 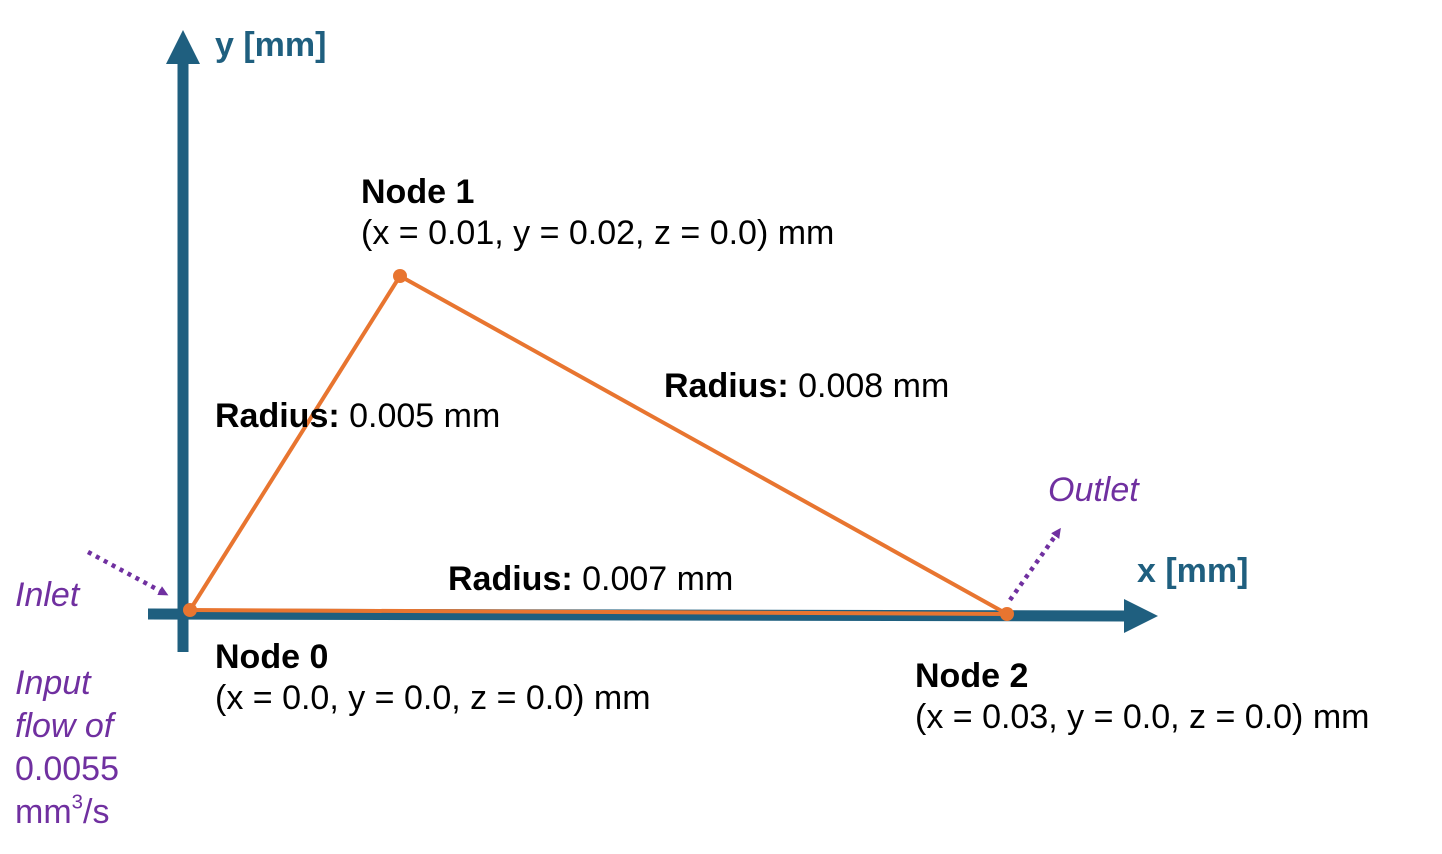 What do you see at coordinates (1093, 490) in the screenshot?
I see `outlet-label: Outlet` at bounding box center [1093, 490].